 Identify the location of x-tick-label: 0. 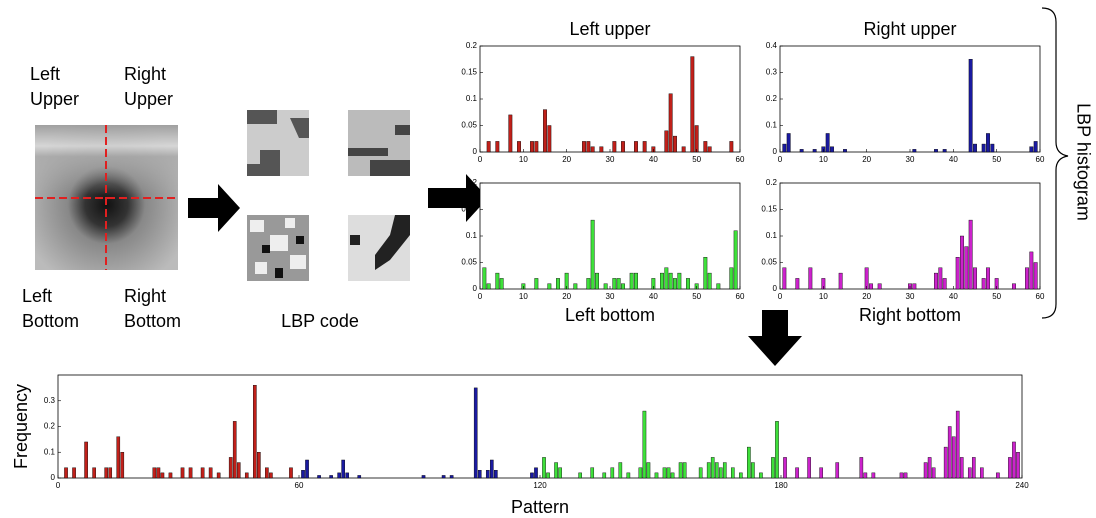
(780, 296).